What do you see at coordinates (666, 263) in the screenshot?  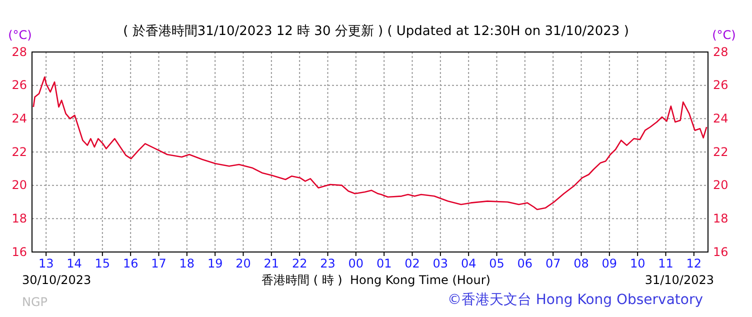 I see `x-tick-label: 11` at bounding box center [666, 263].